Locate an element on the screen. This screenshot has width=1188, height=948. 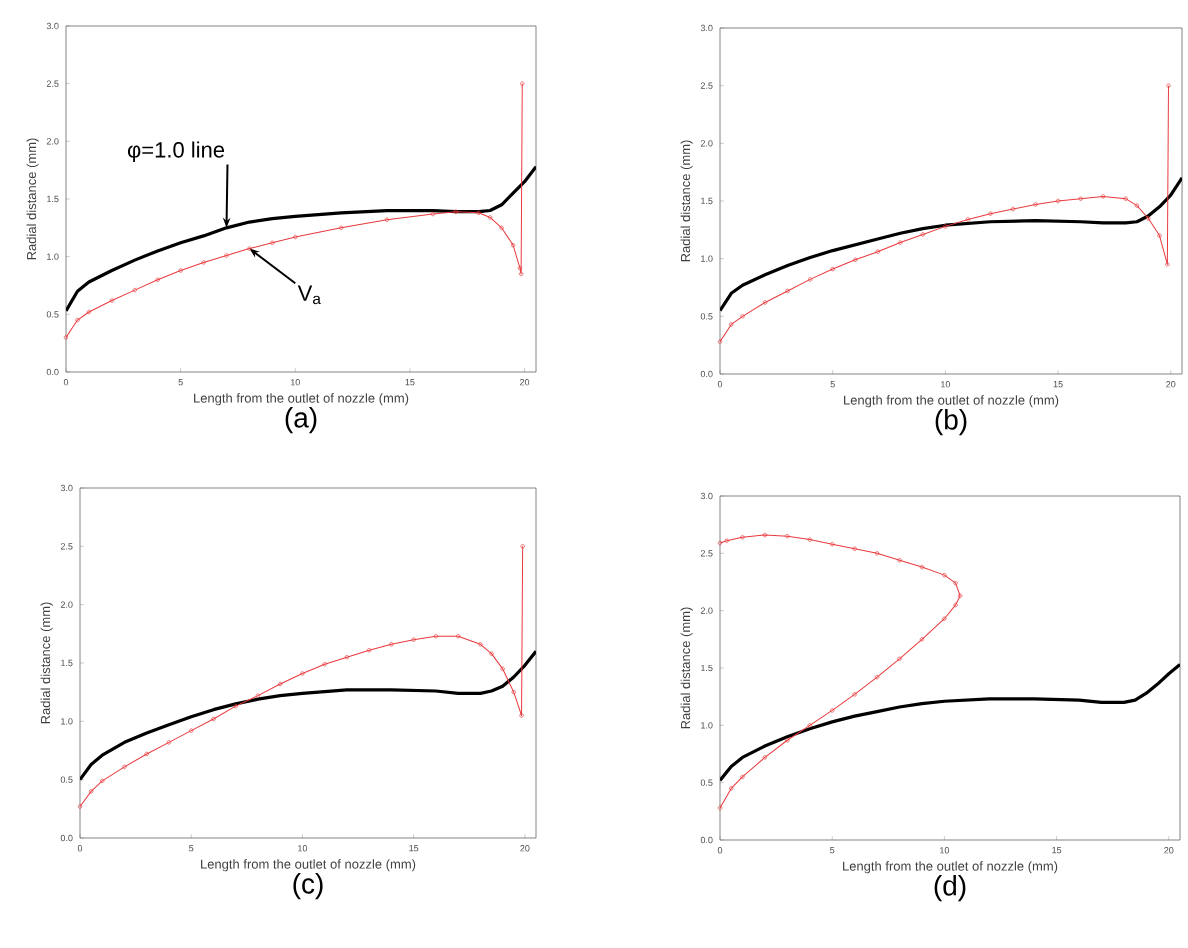
text: (a) is located at coordinates (301, 420).